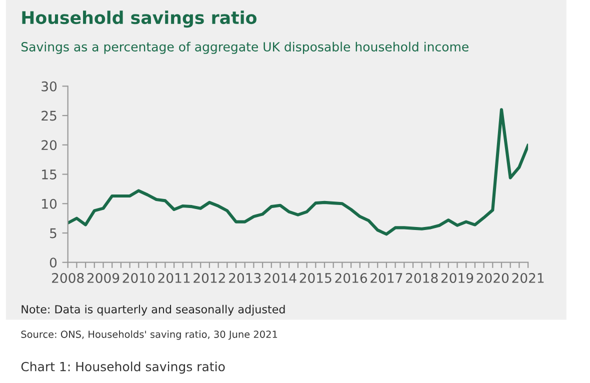 Image resolution: width=590 pixels, height=383 pixels. What do you see at coordinates (49, 145) in the screenshot?
I see `y-tick-label: 20` at bounding box center [49, 145].